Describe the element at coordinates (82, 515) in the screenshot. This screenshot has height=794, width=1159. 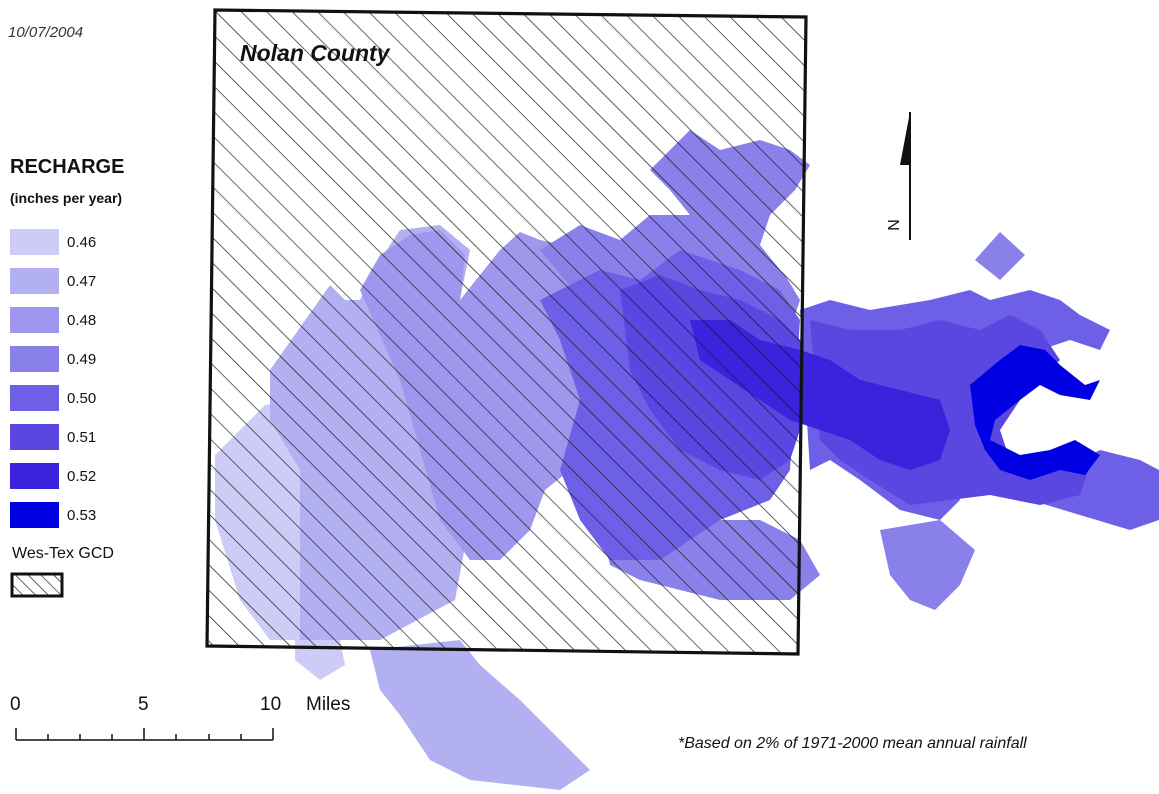
I see `legend-value: 0.53` at that location.